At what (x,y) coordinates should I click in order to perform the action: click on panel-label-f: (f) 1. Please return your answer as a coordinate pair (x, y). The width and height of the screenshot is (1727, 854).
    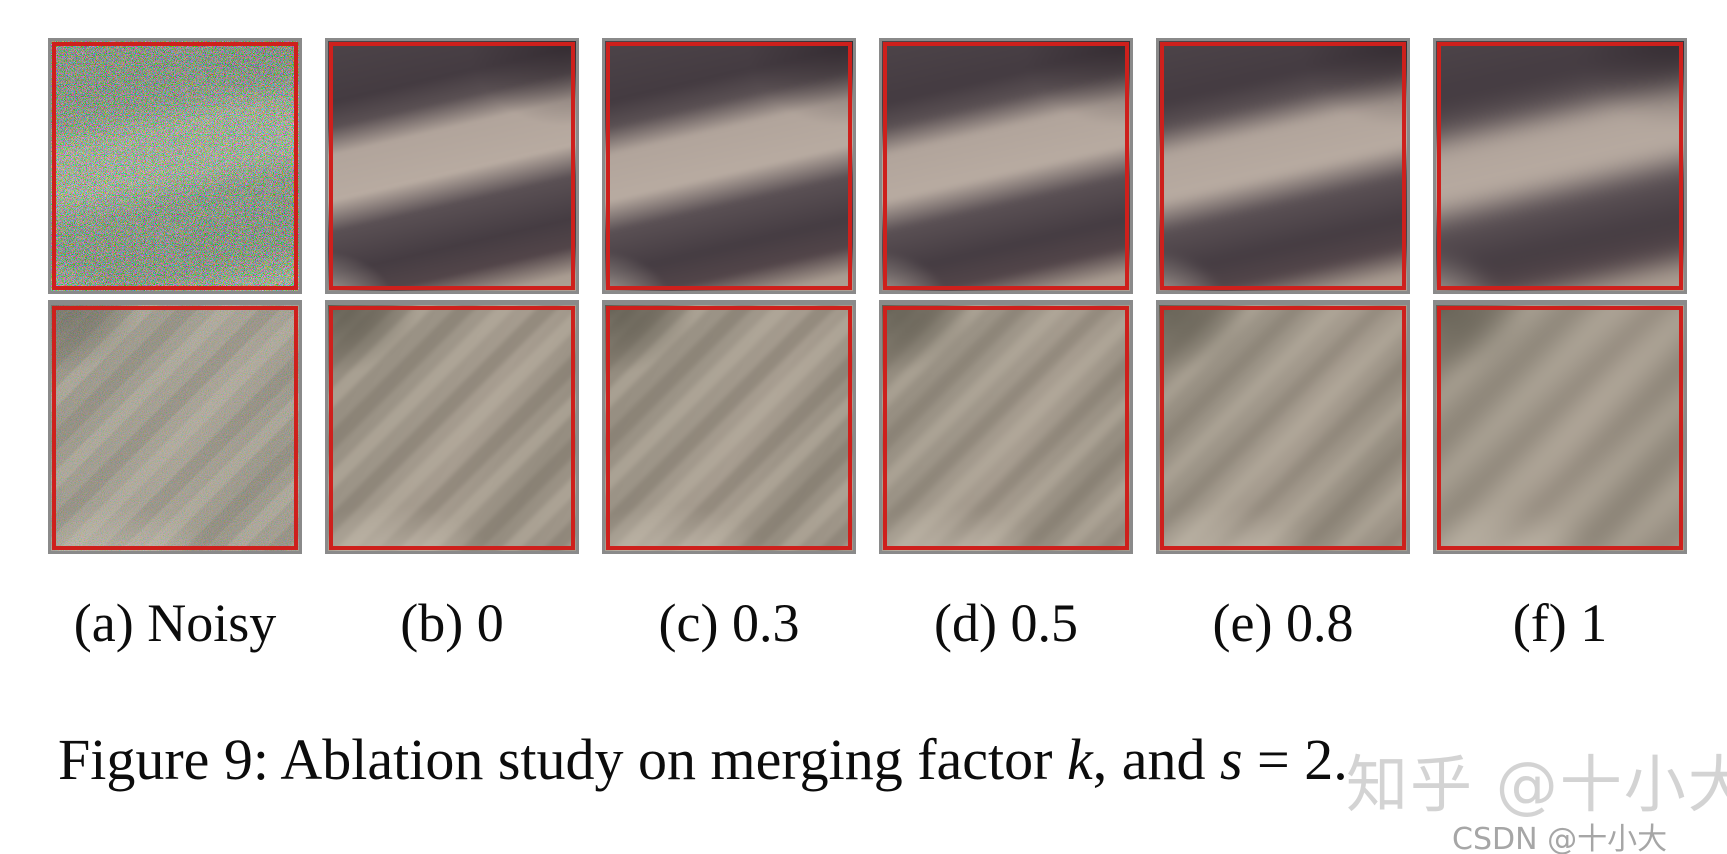
    Looking at the image, I should click on (1560, 623).